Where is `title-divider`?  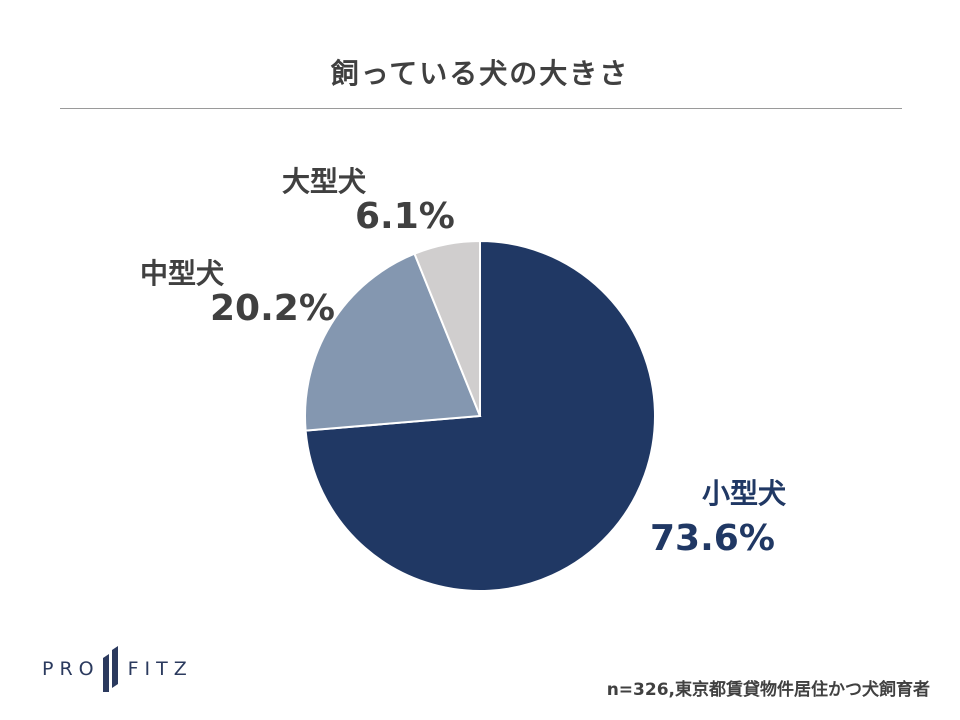
title-divider is located at coordinates (481, 108).